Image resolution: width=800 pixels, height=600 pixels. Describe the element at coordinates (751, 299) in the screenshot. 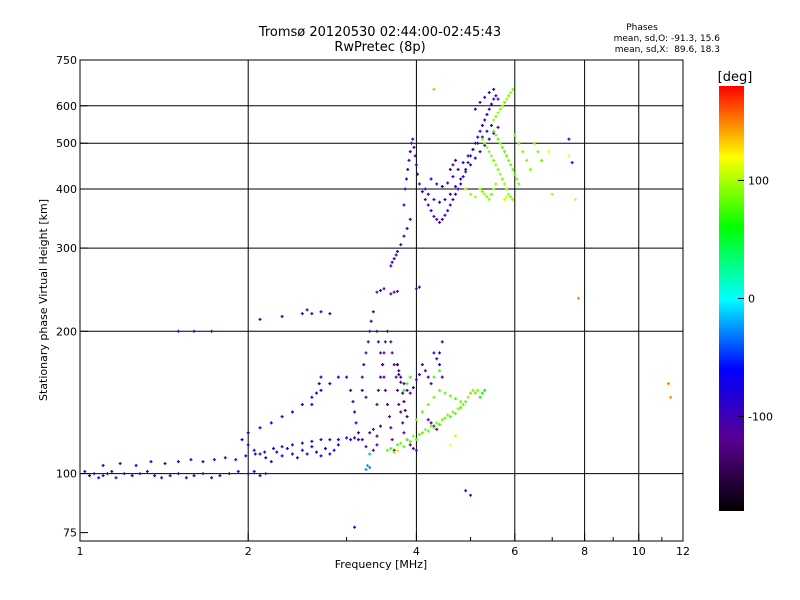

I see `colorbar-tick-label: 0` at that location.